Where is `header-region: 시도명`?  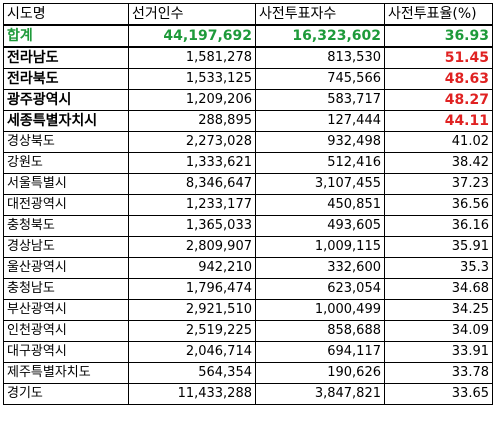
header-region: 시도명 is located at coordinates (66, 14).